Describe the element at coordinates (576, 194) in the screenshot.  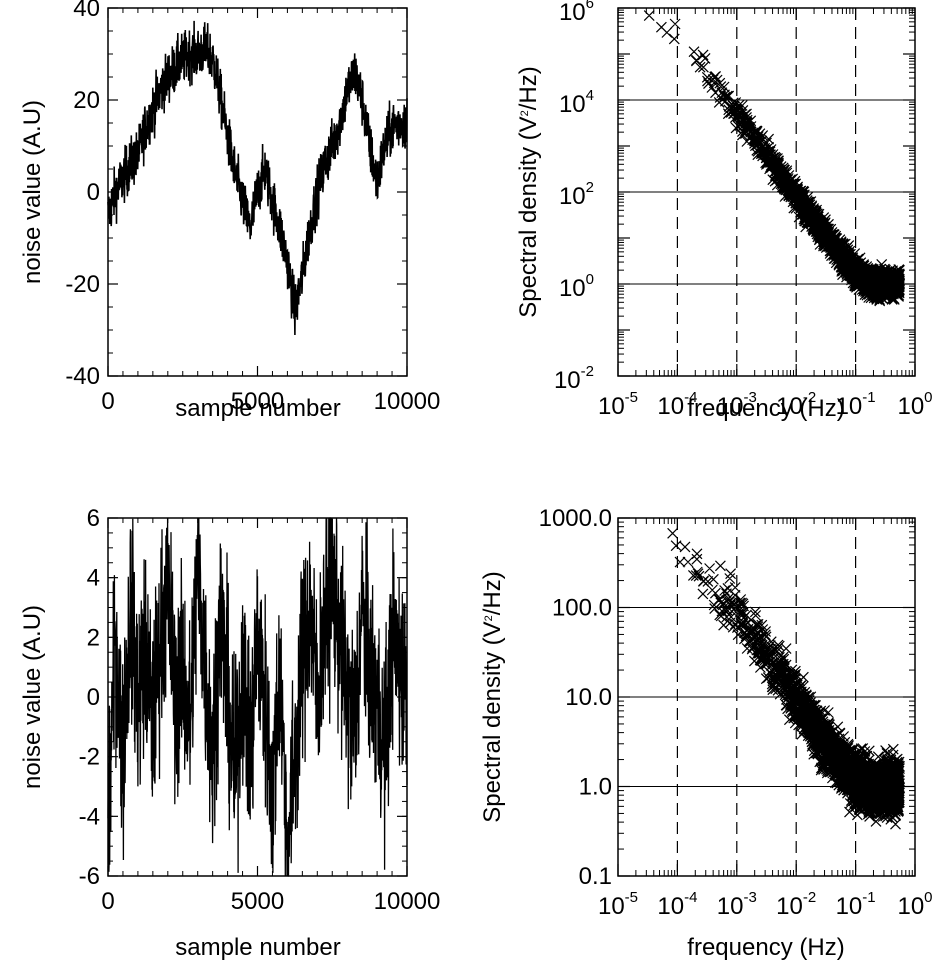
I see `y-tick-label: 10²` at that location.